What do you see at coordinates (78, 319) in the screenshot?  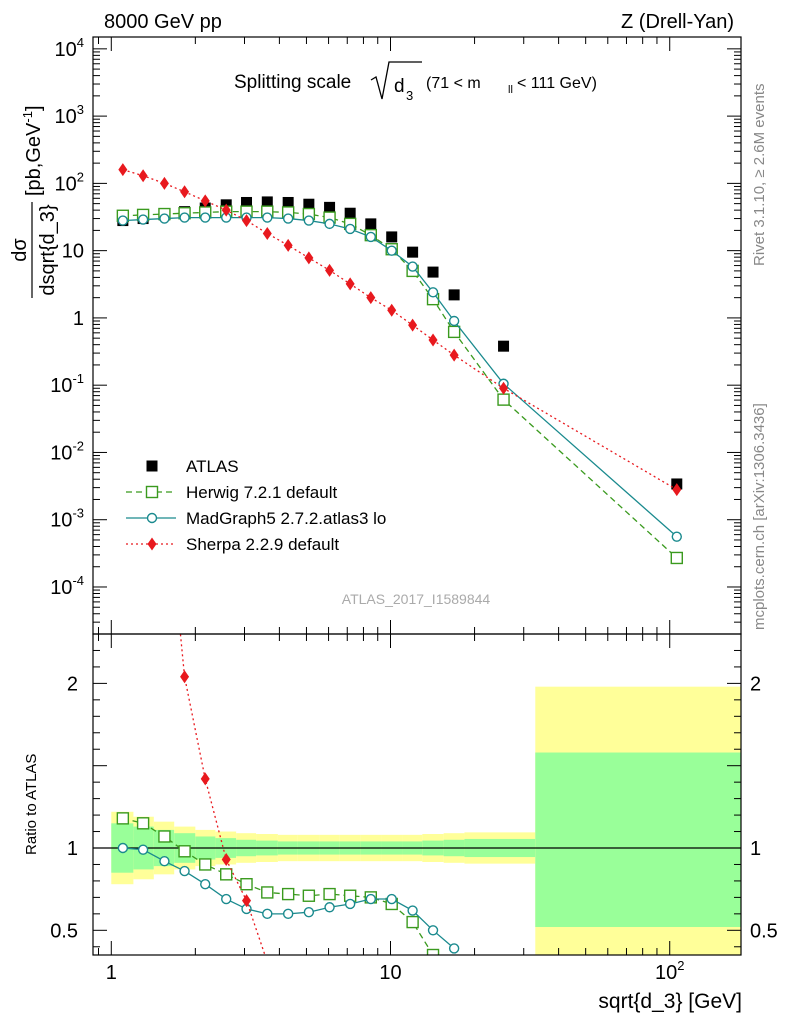 I see `y-tick-label-4: 1` at bounding box center [78, 319].